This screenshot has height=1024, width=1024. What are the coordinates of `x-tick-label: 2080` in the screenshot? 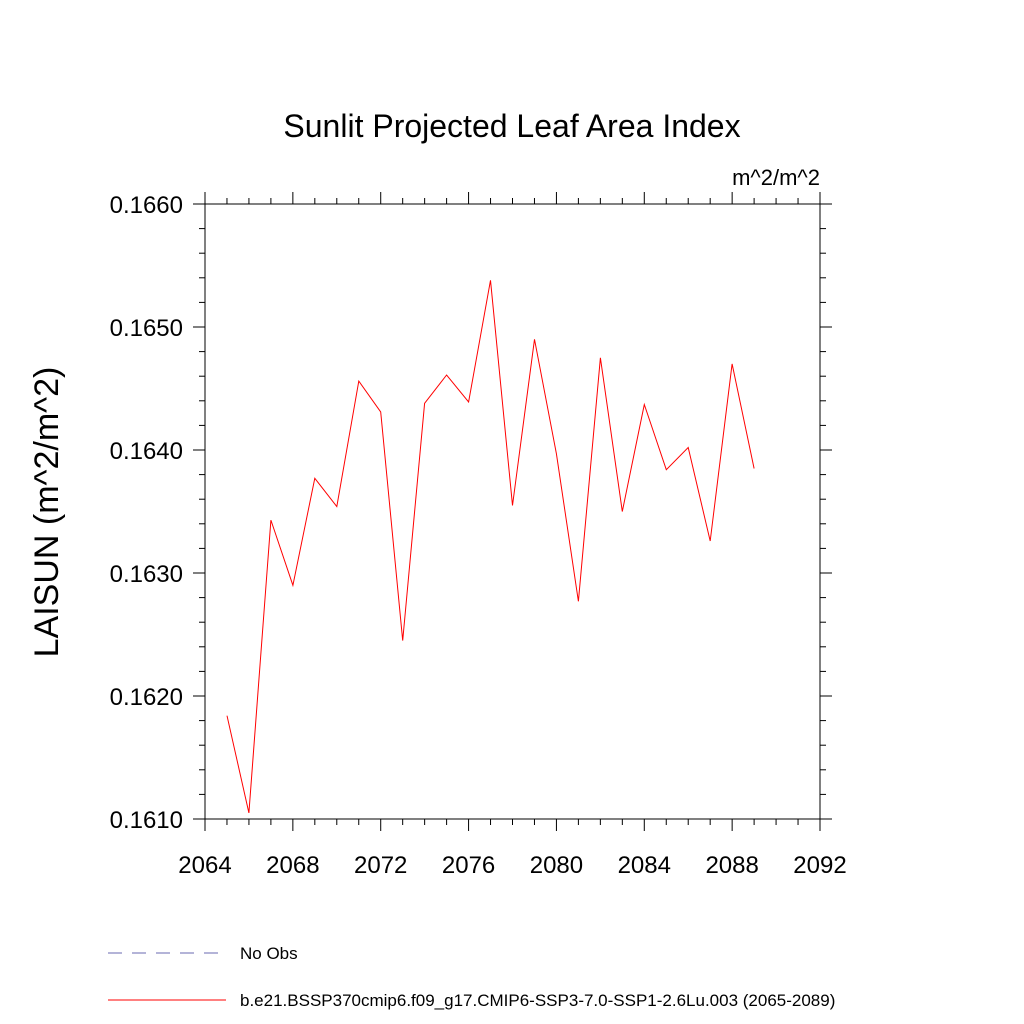 It's located at (556, 865).